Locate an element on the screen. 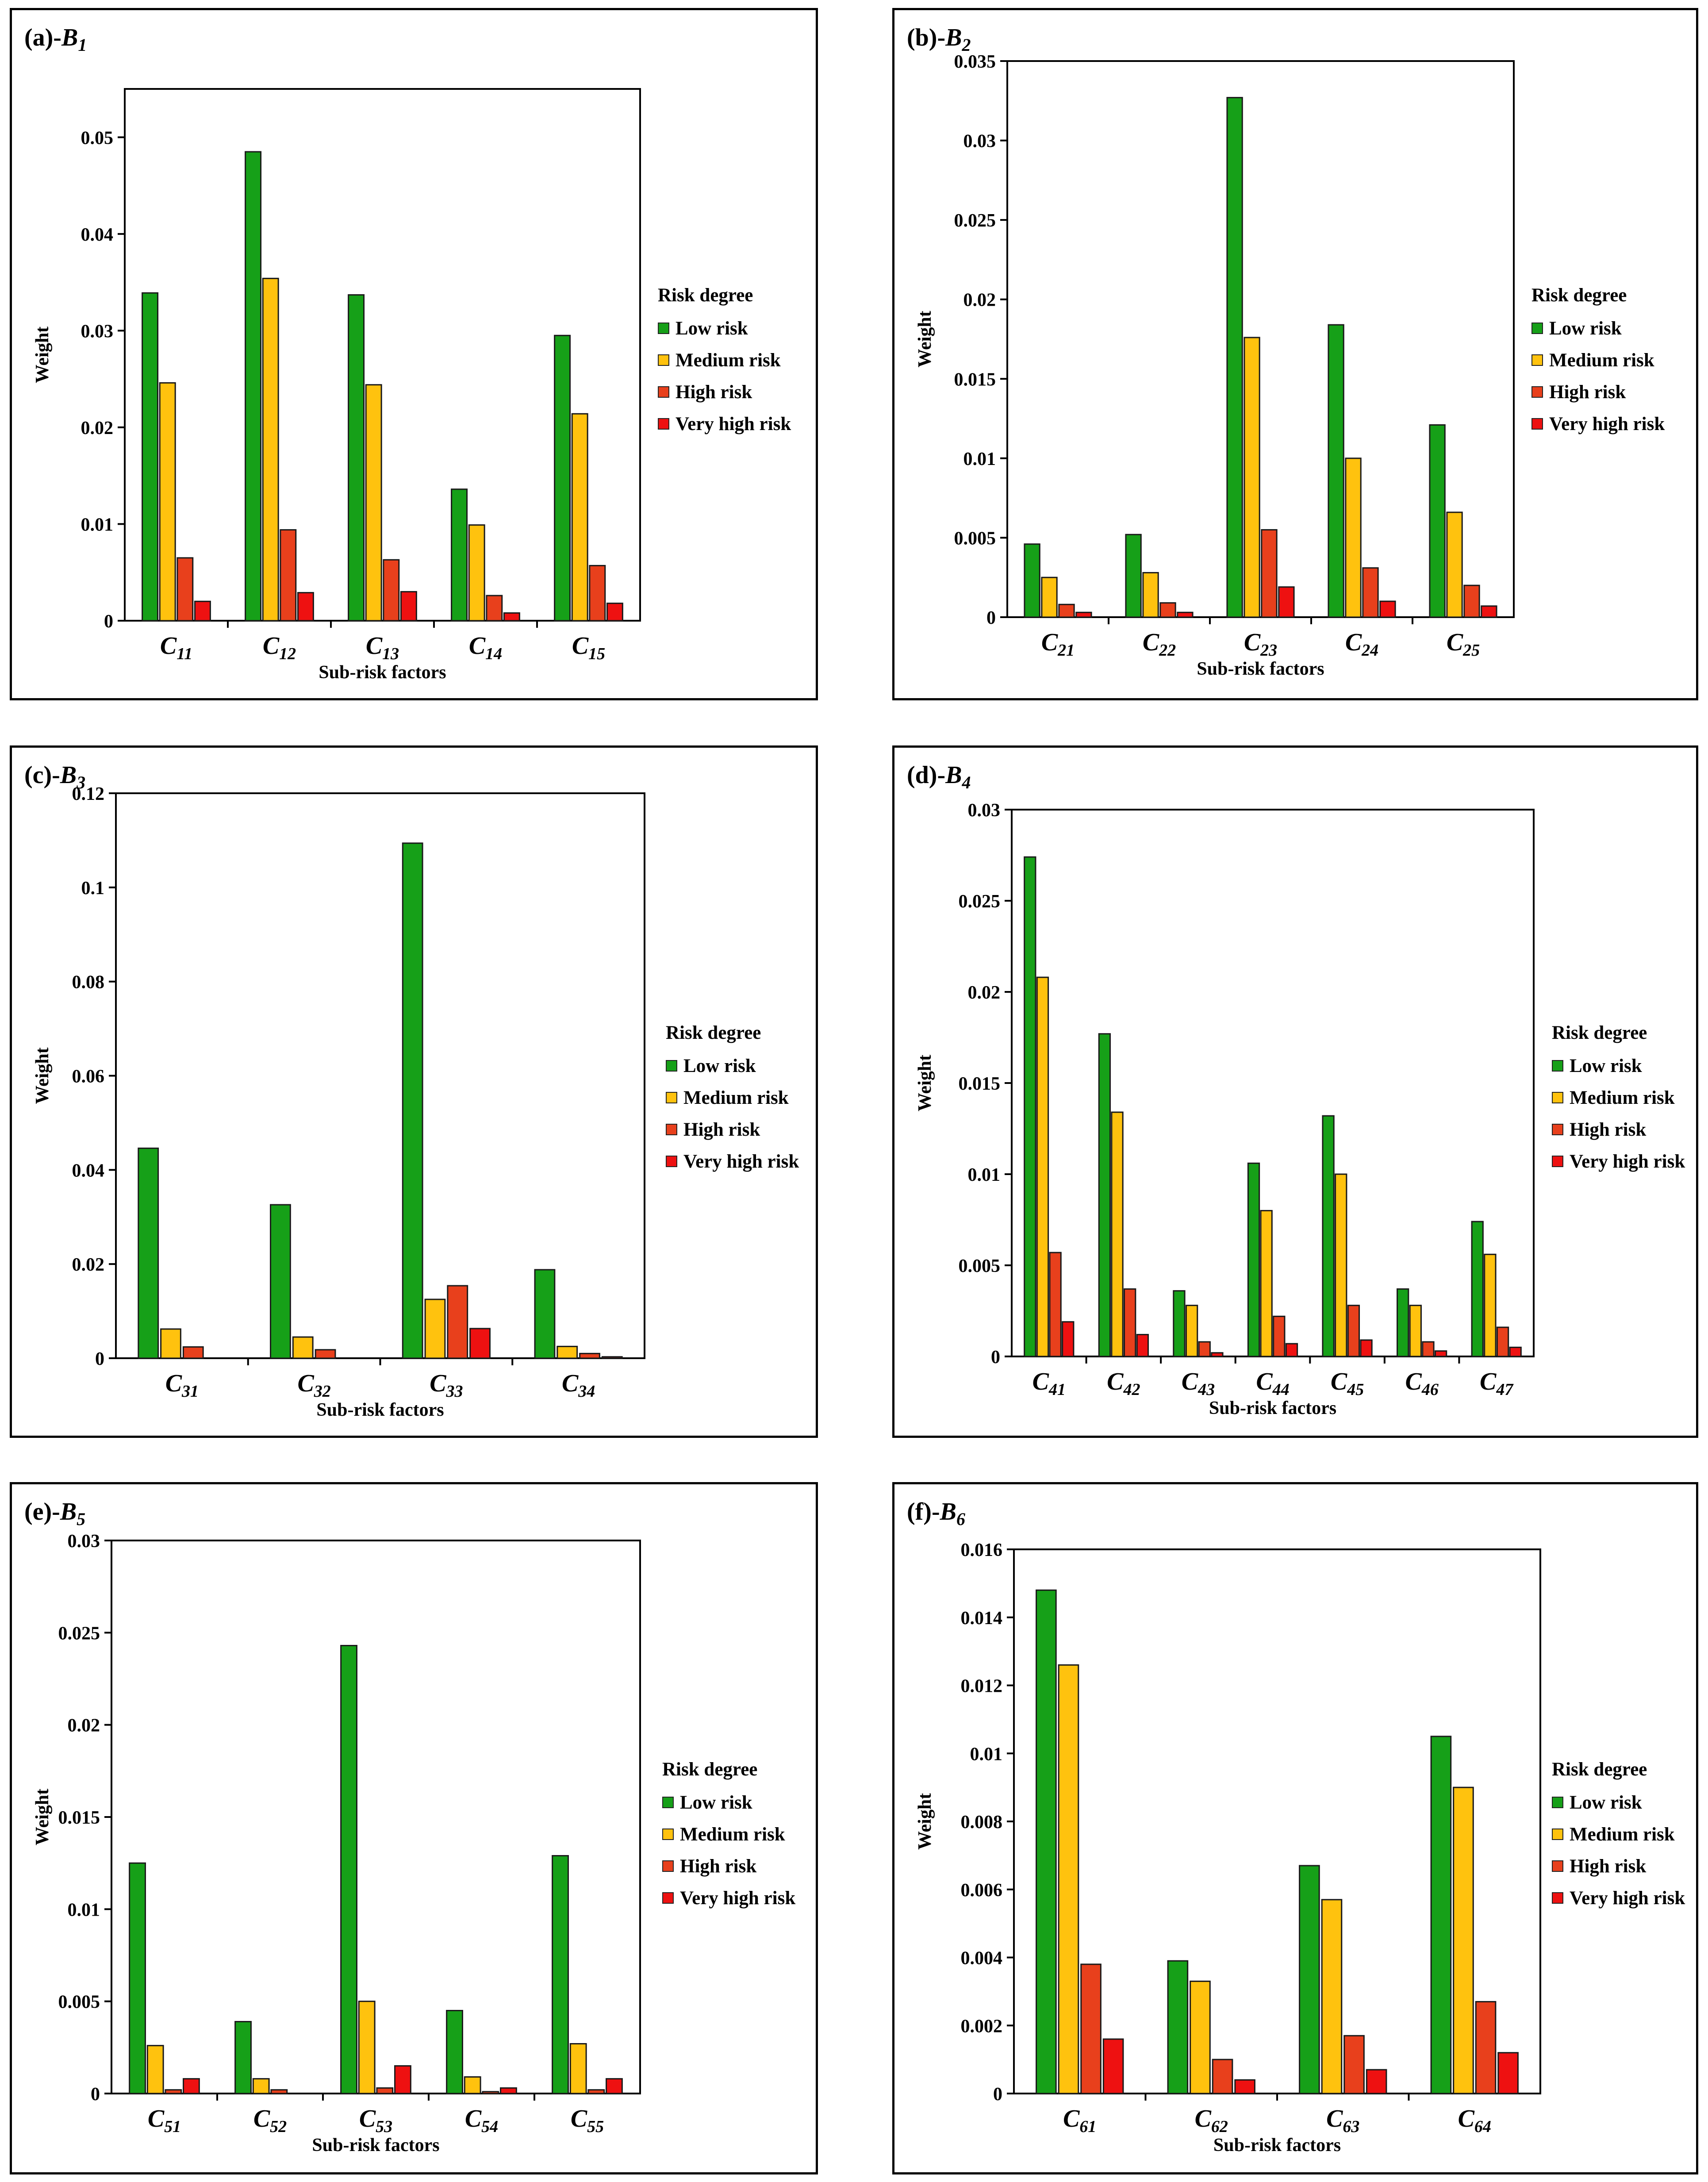 The width and height of the screenshot is (1708, 2182). y-tick-label: 0.04 is located at coordinates (97, 235).